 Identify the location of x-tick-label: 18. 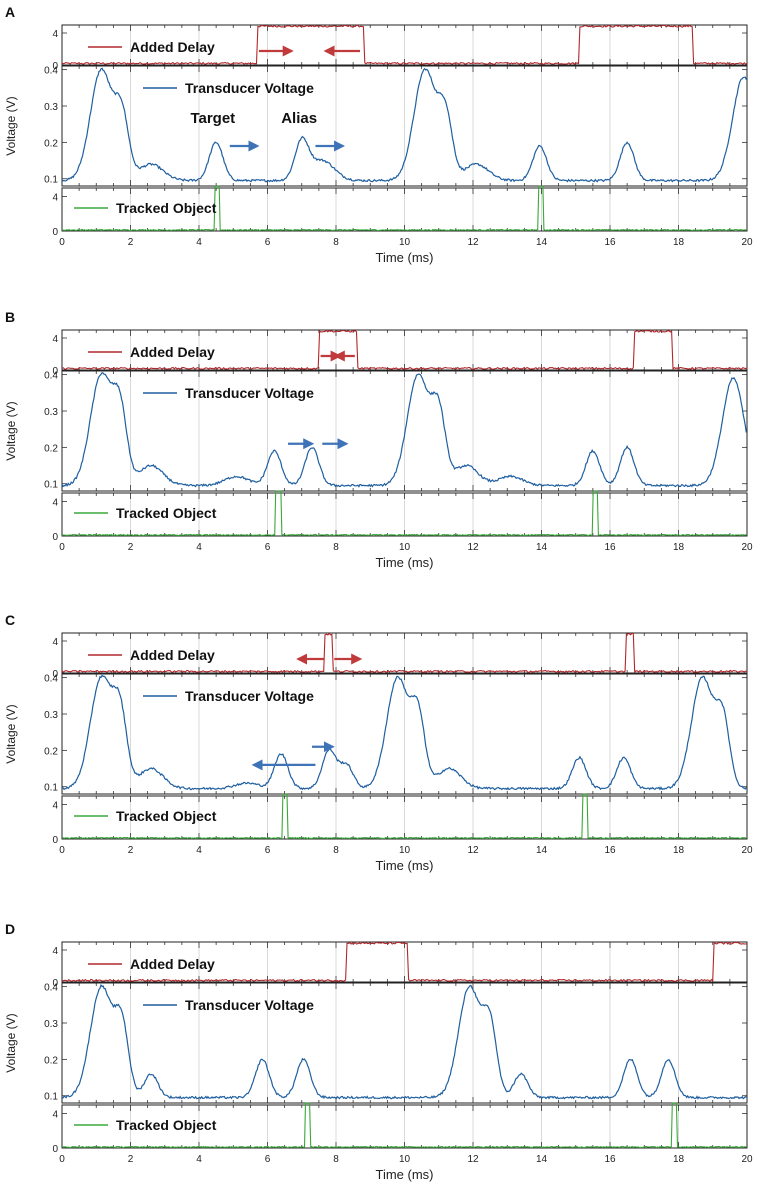
(679, 1159).